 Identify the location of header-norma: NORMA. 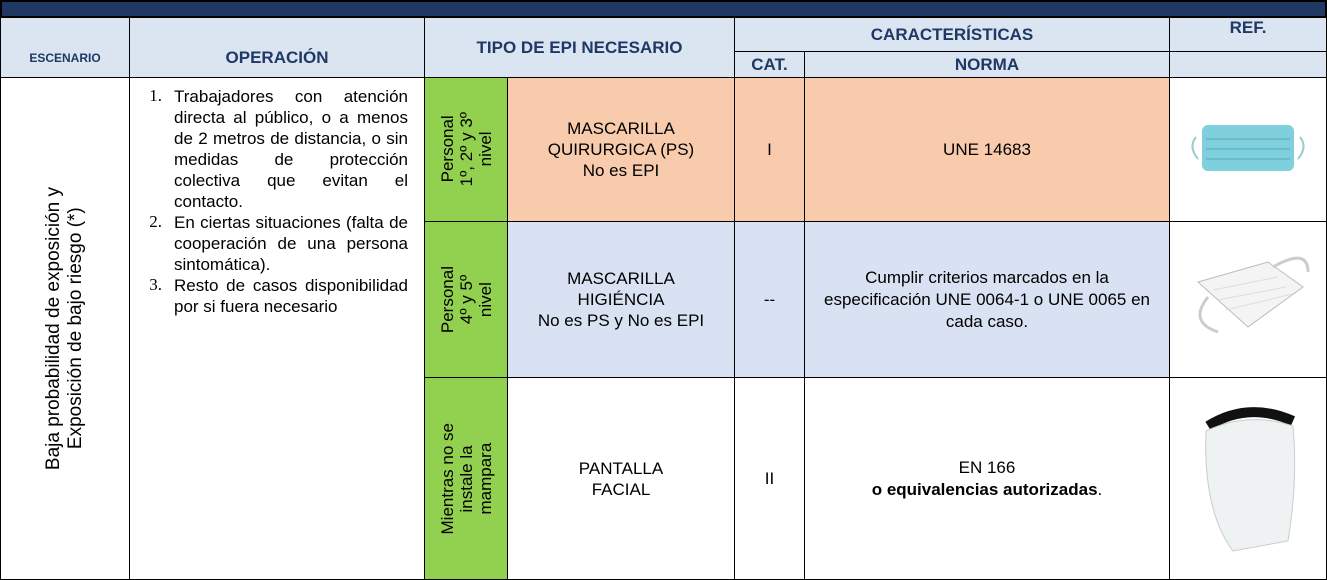
(987, 65).